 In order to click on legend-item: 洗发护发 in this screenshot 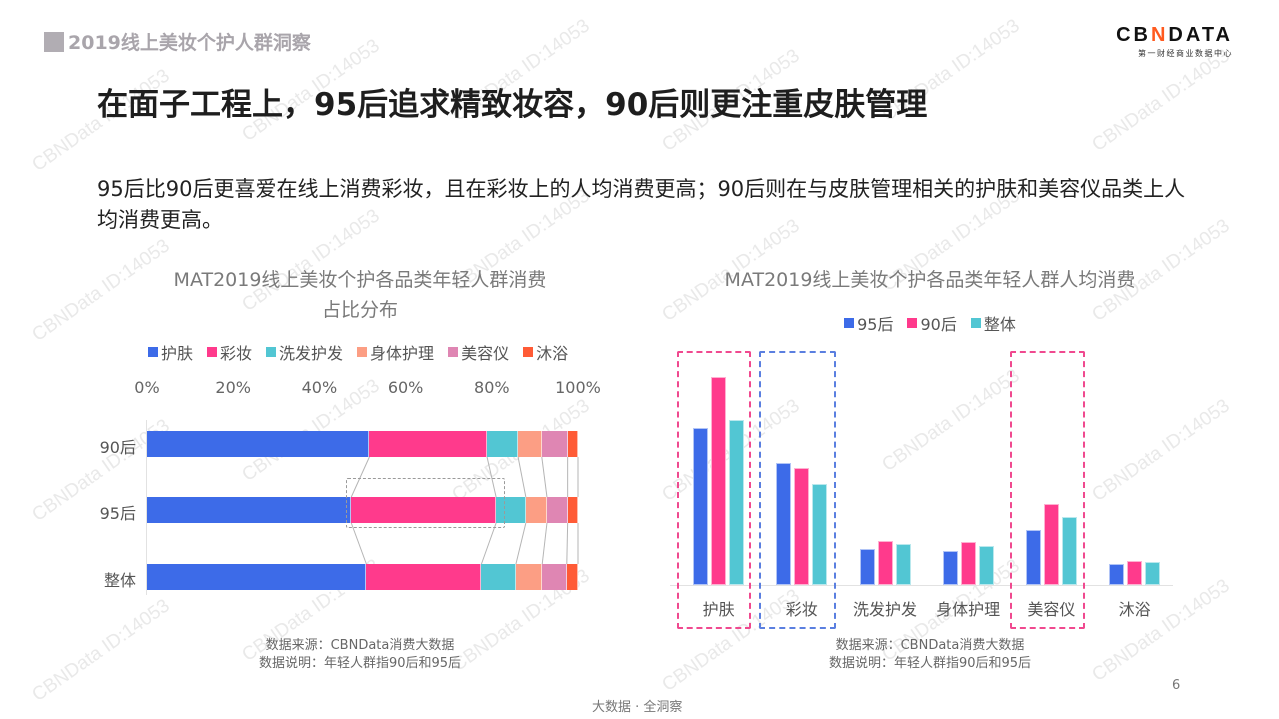, I will do `click(304, 352)`.